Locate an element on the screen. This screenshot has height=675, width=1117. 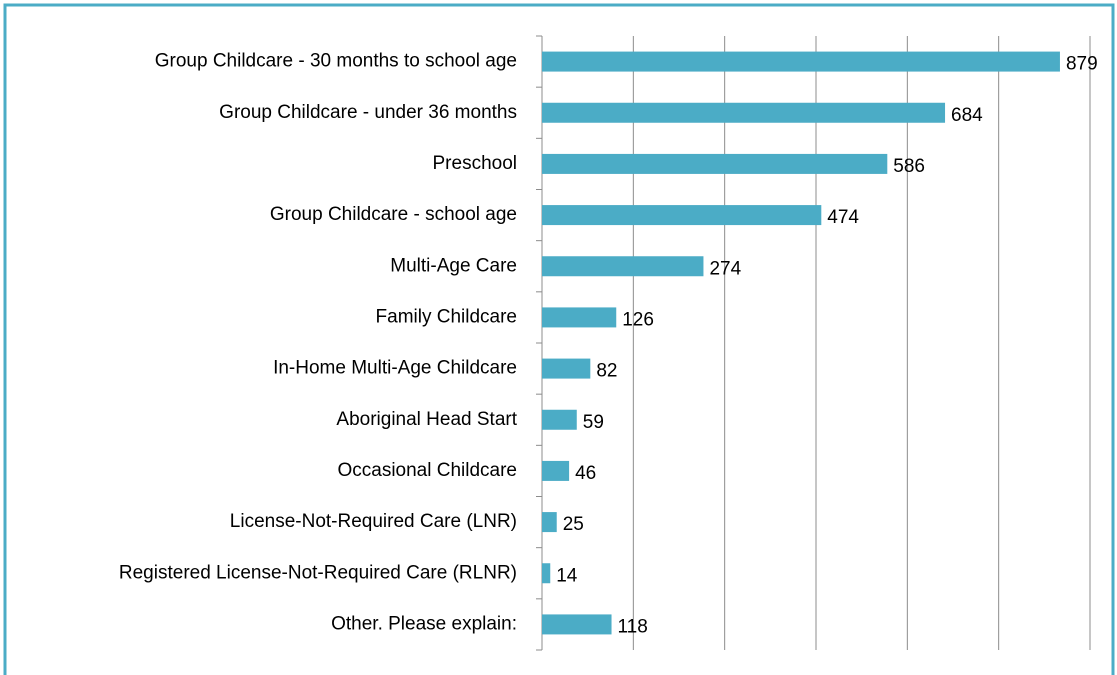
data-label: 82 is located at coordinates (606, 371).